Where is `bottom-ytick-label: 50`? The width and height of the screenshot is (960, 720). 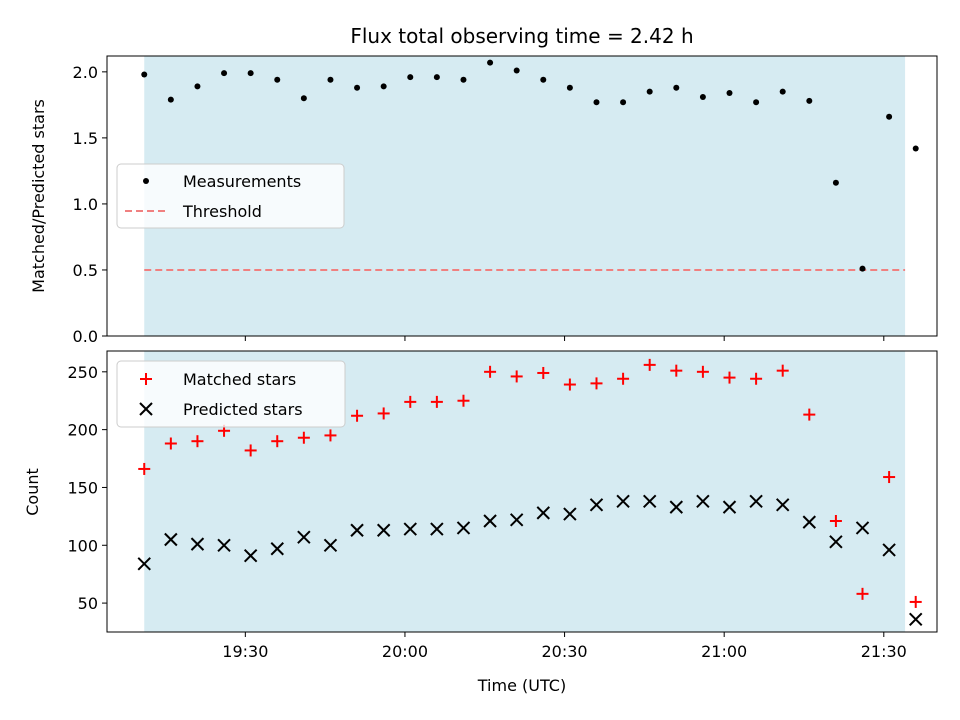 bottom-ytick-label: 50 is located at coordinates (88, 603).